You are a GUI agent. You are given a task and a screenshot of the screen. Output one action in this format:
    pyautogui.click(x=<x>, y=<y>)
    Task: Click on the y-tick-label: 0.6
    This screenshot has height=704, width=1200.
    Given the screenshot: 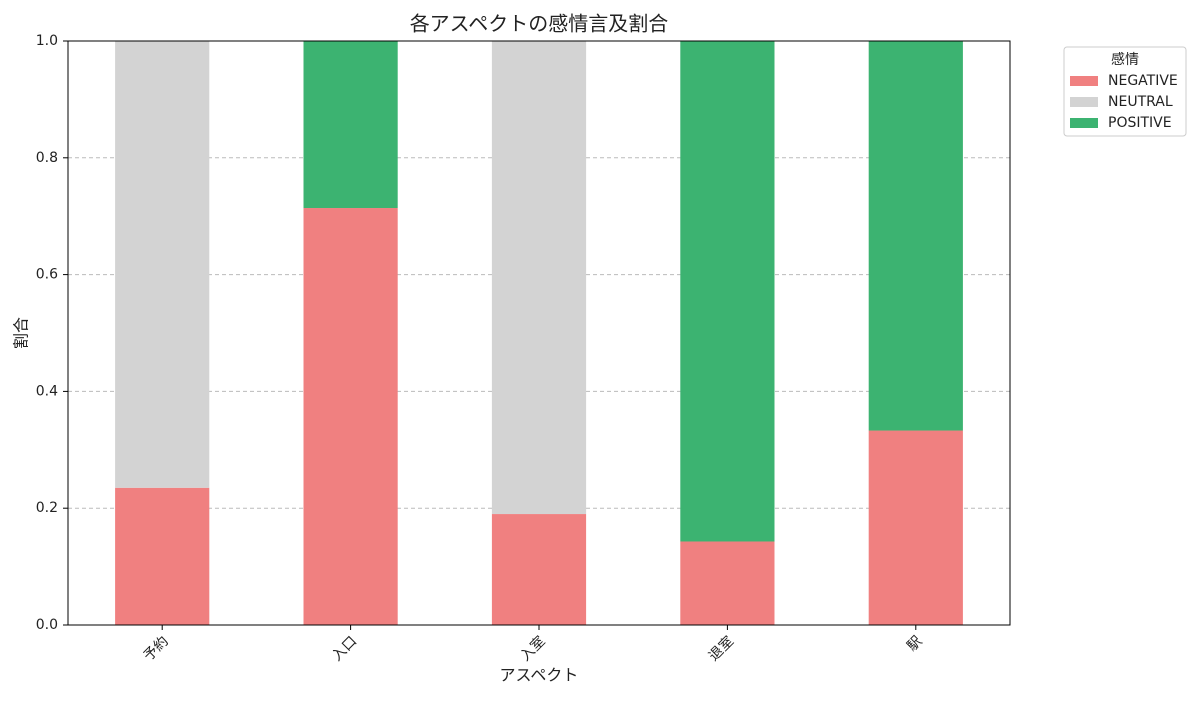 What is the action you would take?
    pyautogui.click(x=47, y=275)
    